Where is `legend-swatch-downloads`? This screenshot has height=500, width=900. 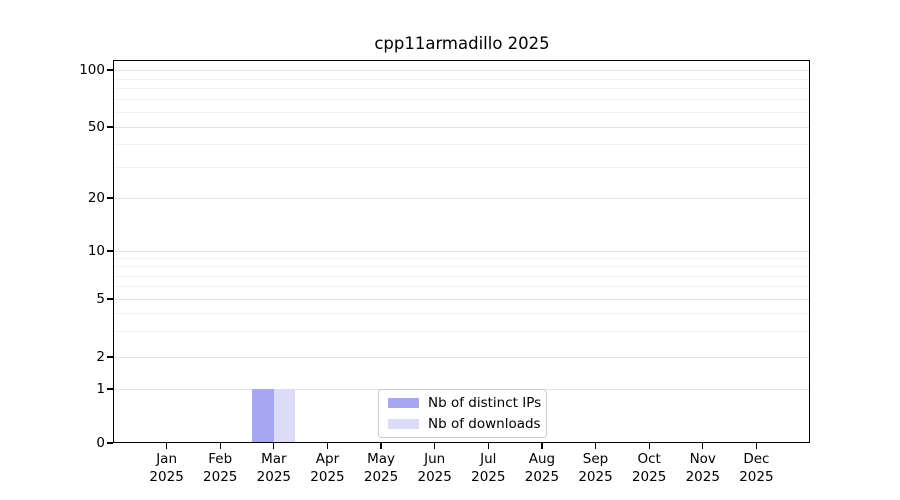
legend-swatch-downloads is located at coordinates (403, 424).